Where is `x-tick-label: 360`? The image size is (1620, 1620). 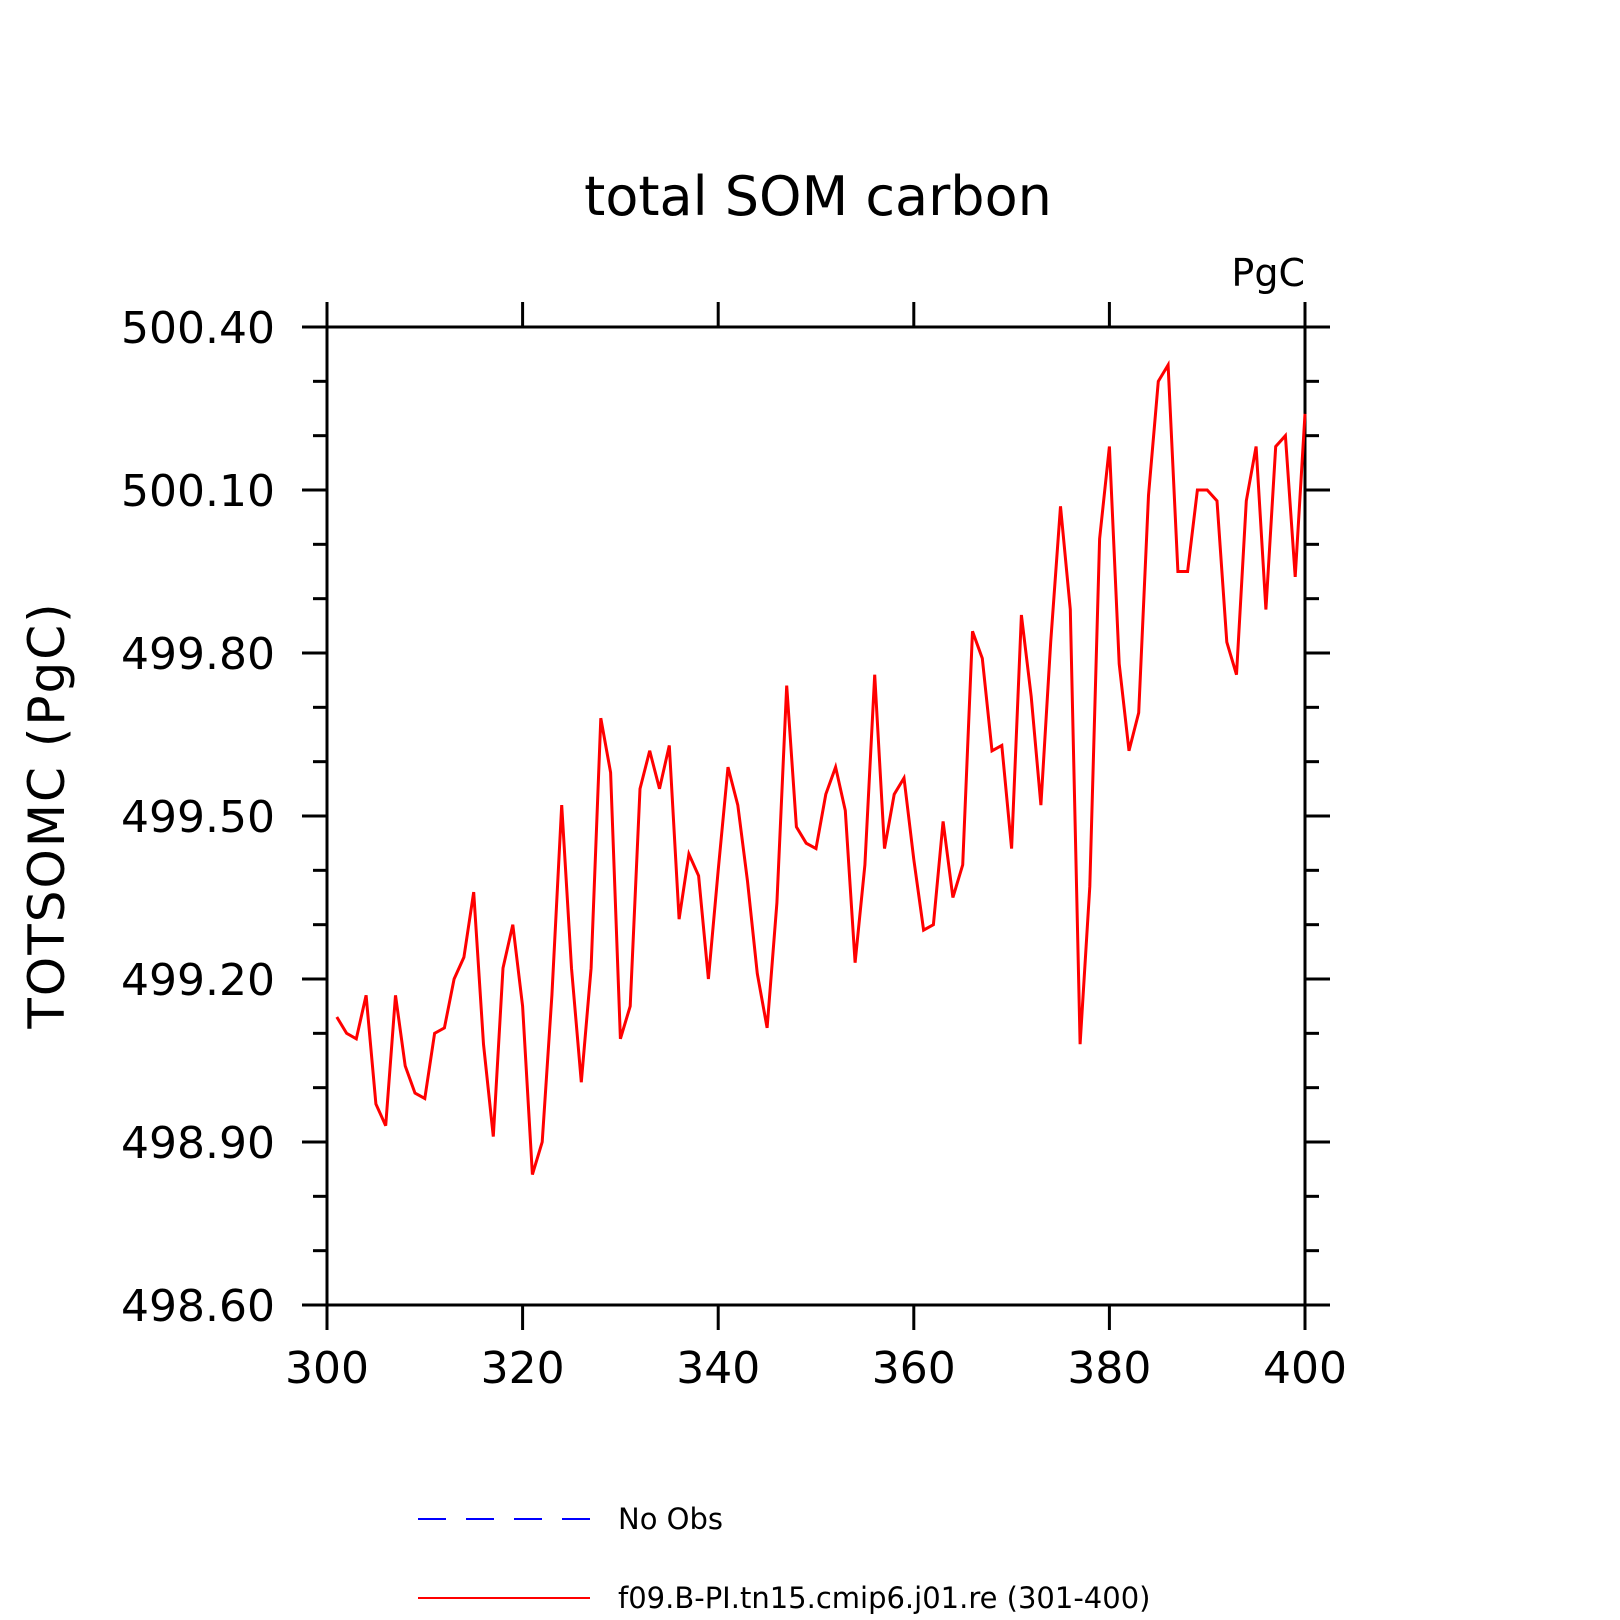 x-tick-label: 360 is located at coordinates (914, 1368).